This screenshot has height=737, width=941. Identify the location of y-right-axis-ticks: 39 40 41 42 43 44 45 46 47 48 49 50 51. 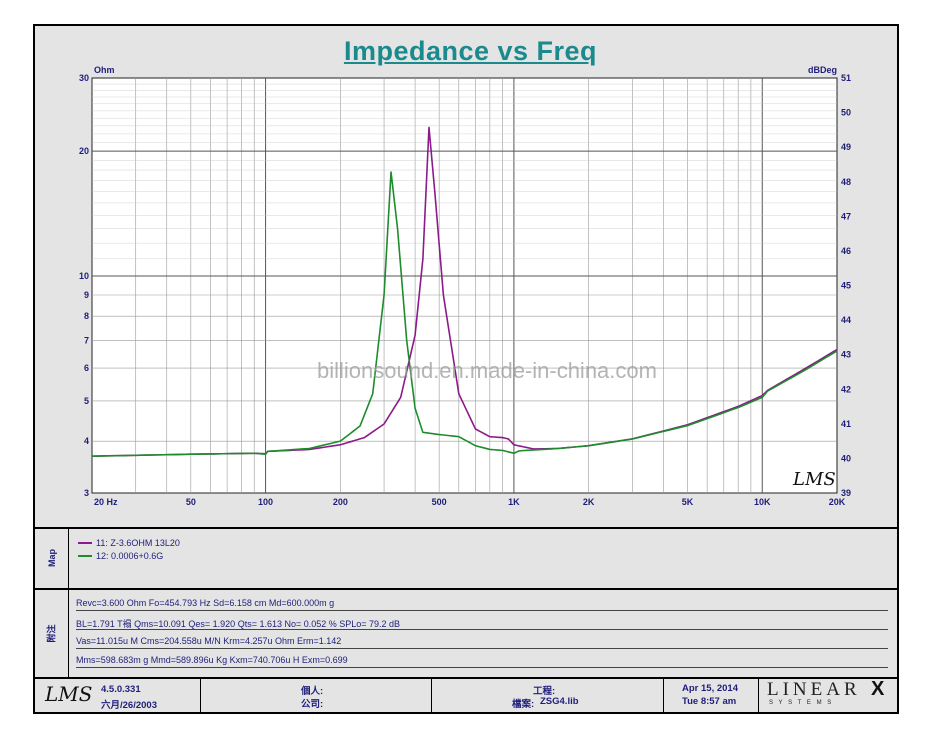
(846, 285).